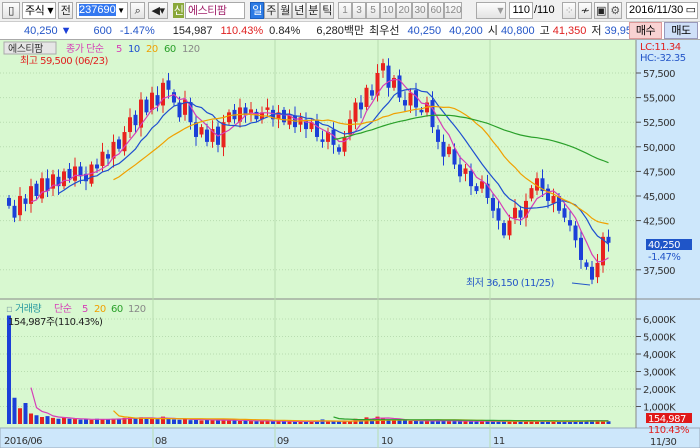 The height and width of the screenshot is (448, 700). I want to click on count-input: 110, so click(521, 10).